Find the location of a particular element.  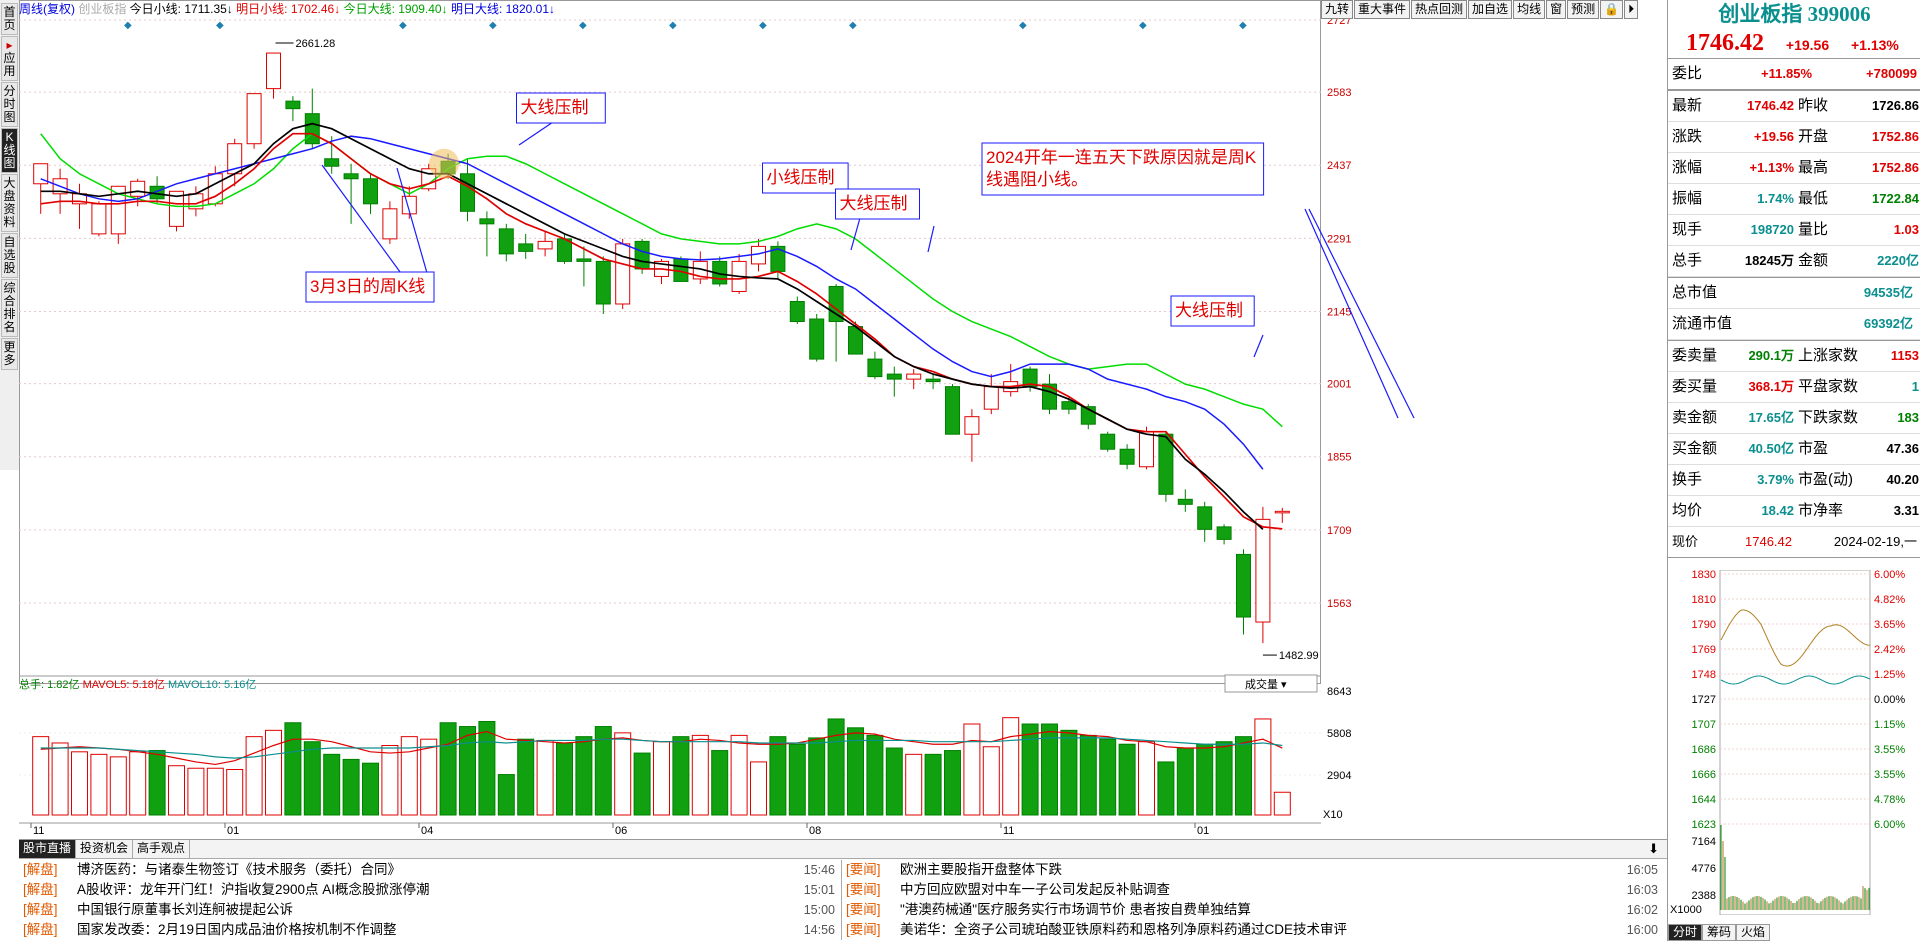

sidebar-tab-5: 自选股 is located at coordinates (9, 255).